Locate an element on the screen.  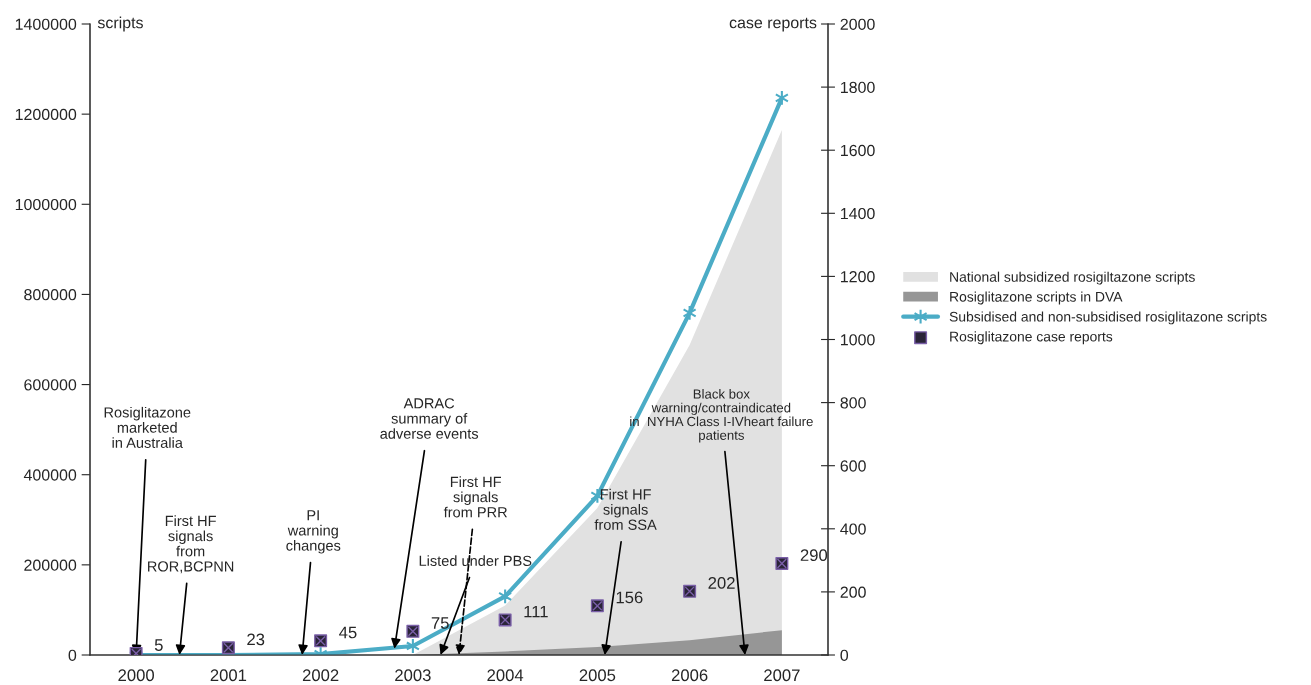
legend-label: National subsidized rosigiltazone scripts is located at coordinates (1072, 278).